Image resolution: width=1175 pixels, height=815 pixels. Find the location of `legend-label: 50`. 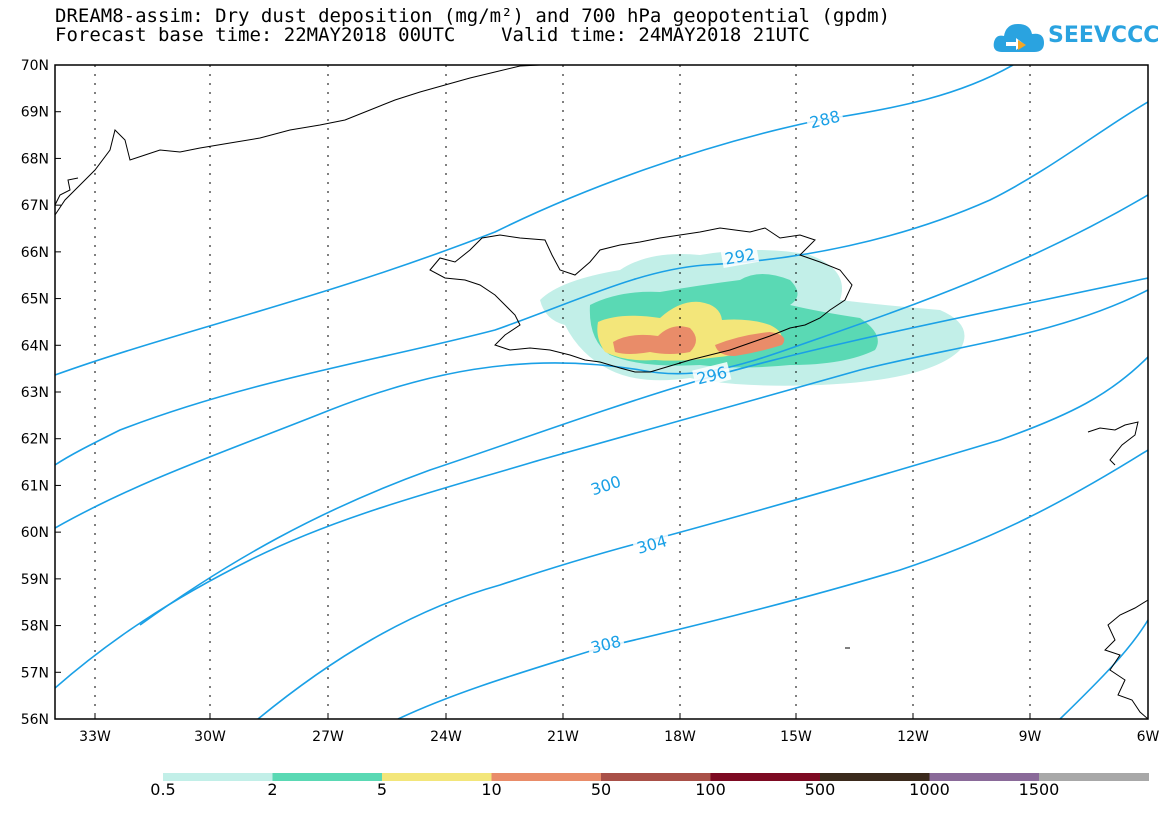

legend-label: 50 is located at coordinates (601, 789).